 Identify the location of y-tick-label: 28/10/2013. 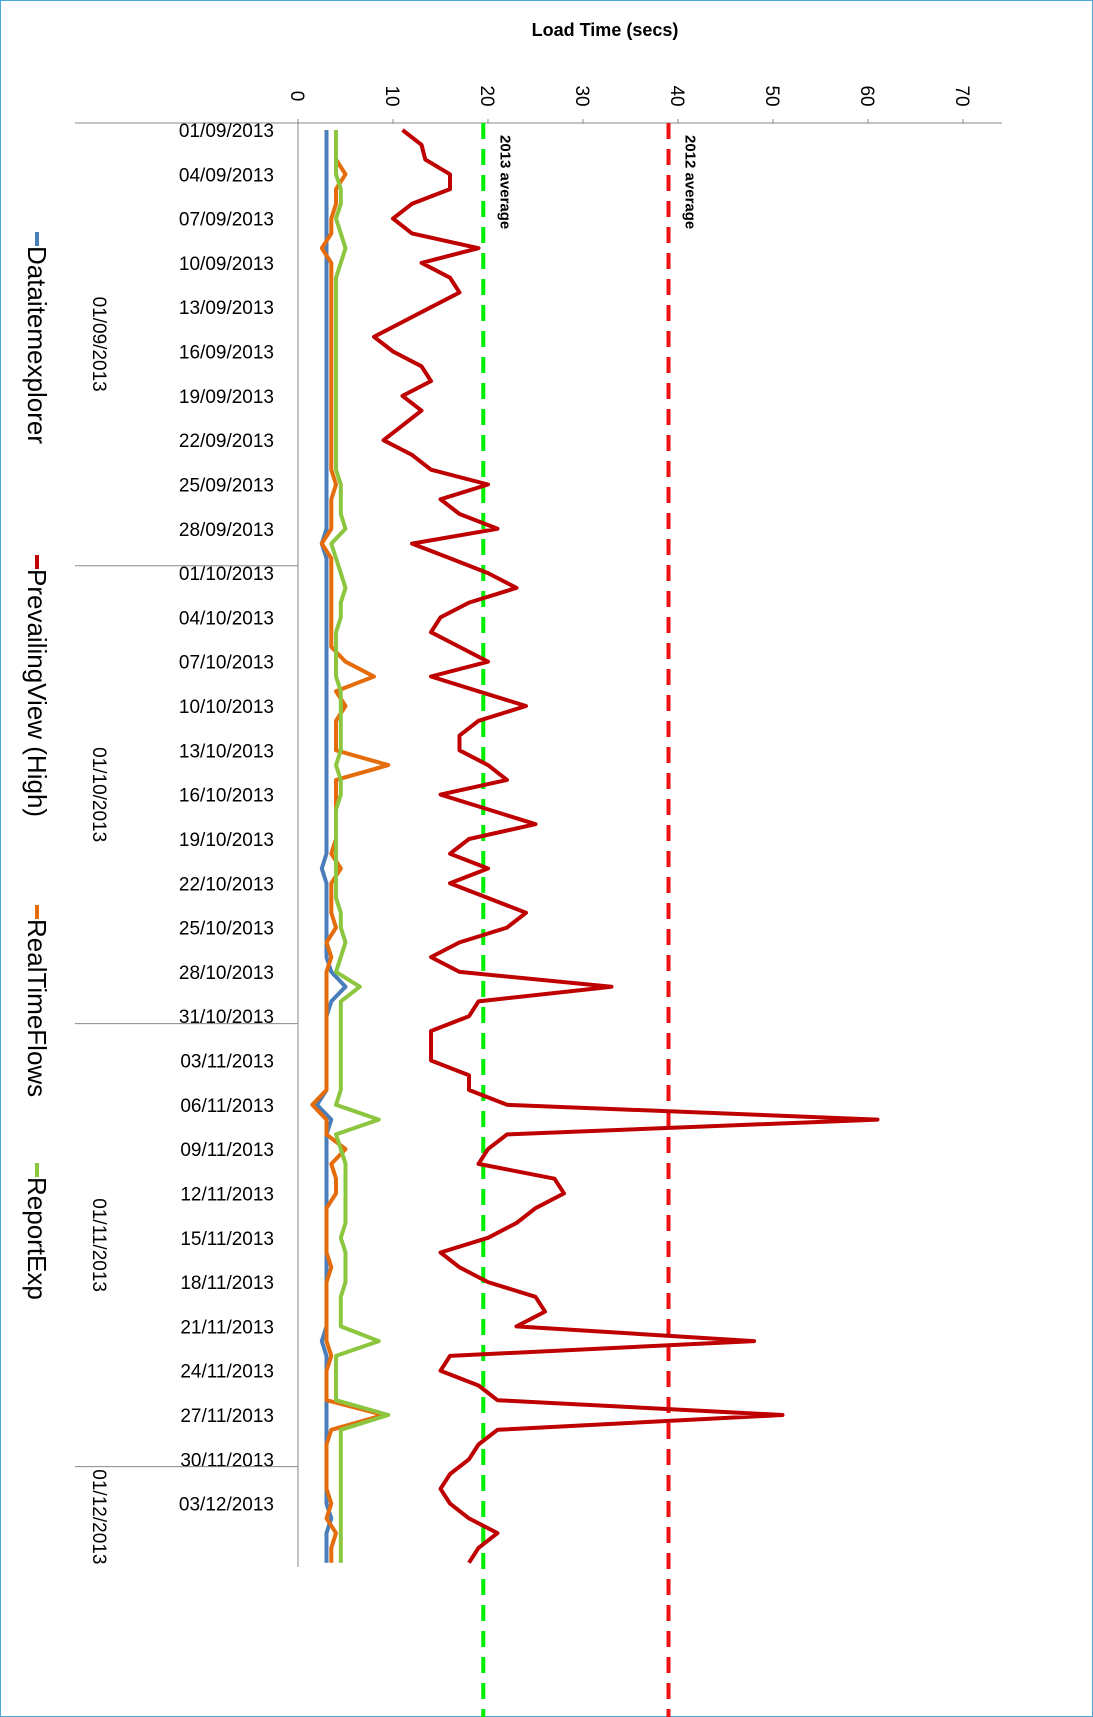
(226, 973).